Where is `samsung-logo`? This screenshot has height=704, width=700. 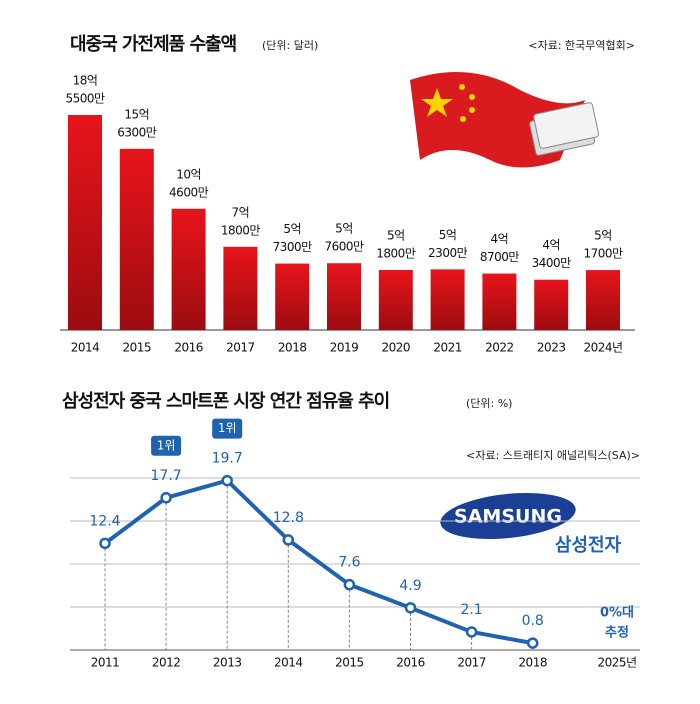 samsung-logo is located at coordinates (508, 516).